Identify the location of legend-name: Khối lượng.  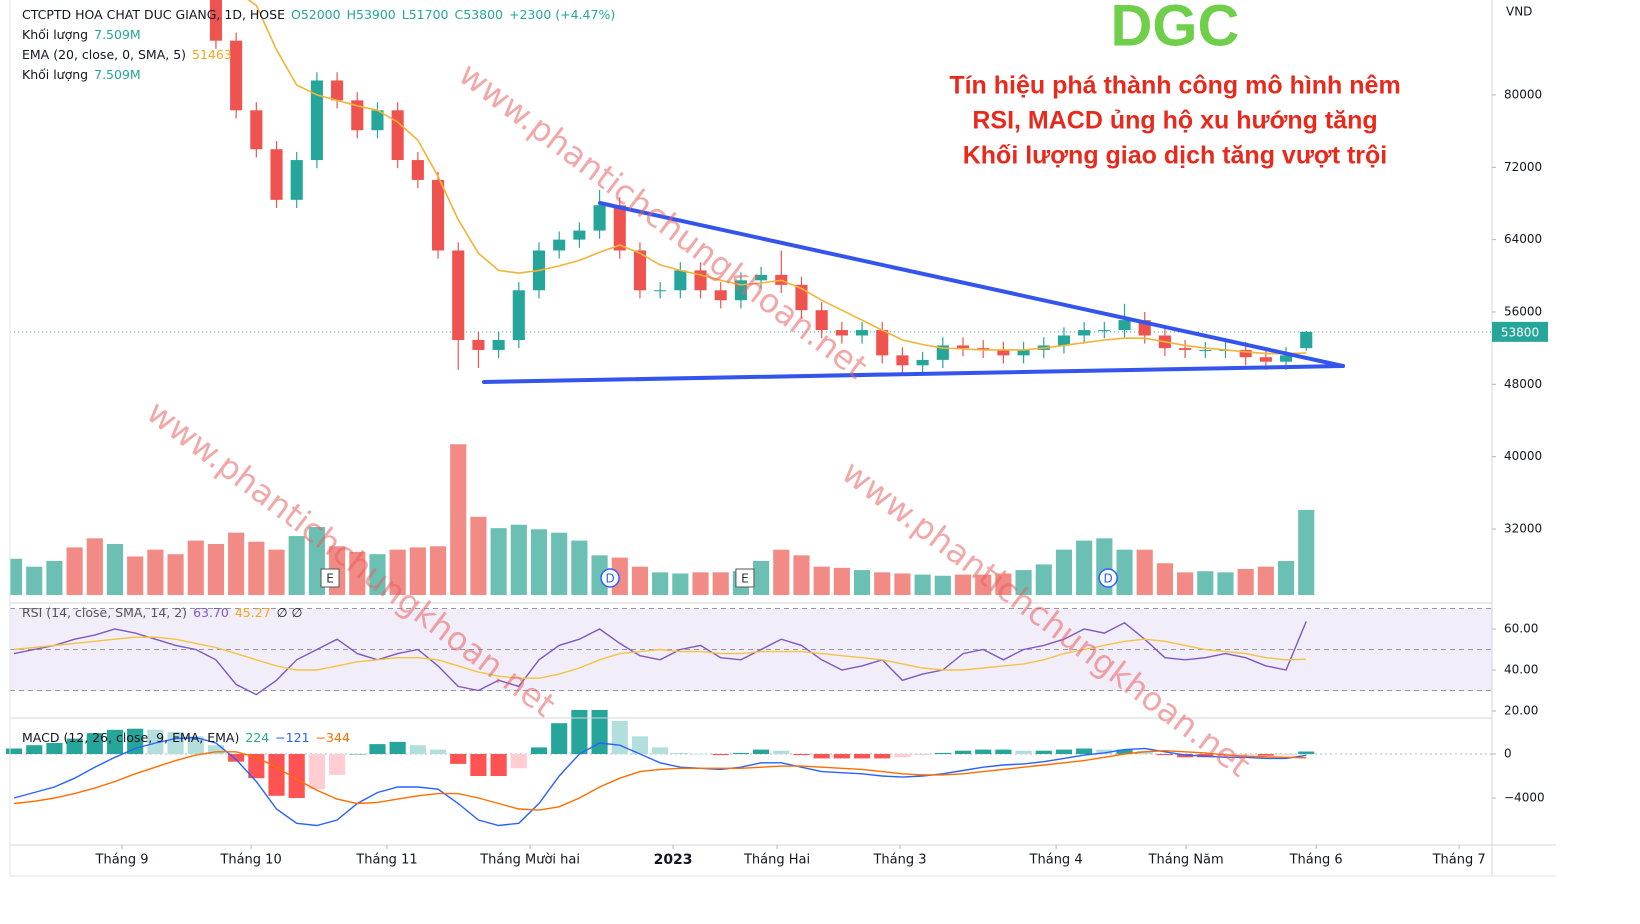
(55, 34).